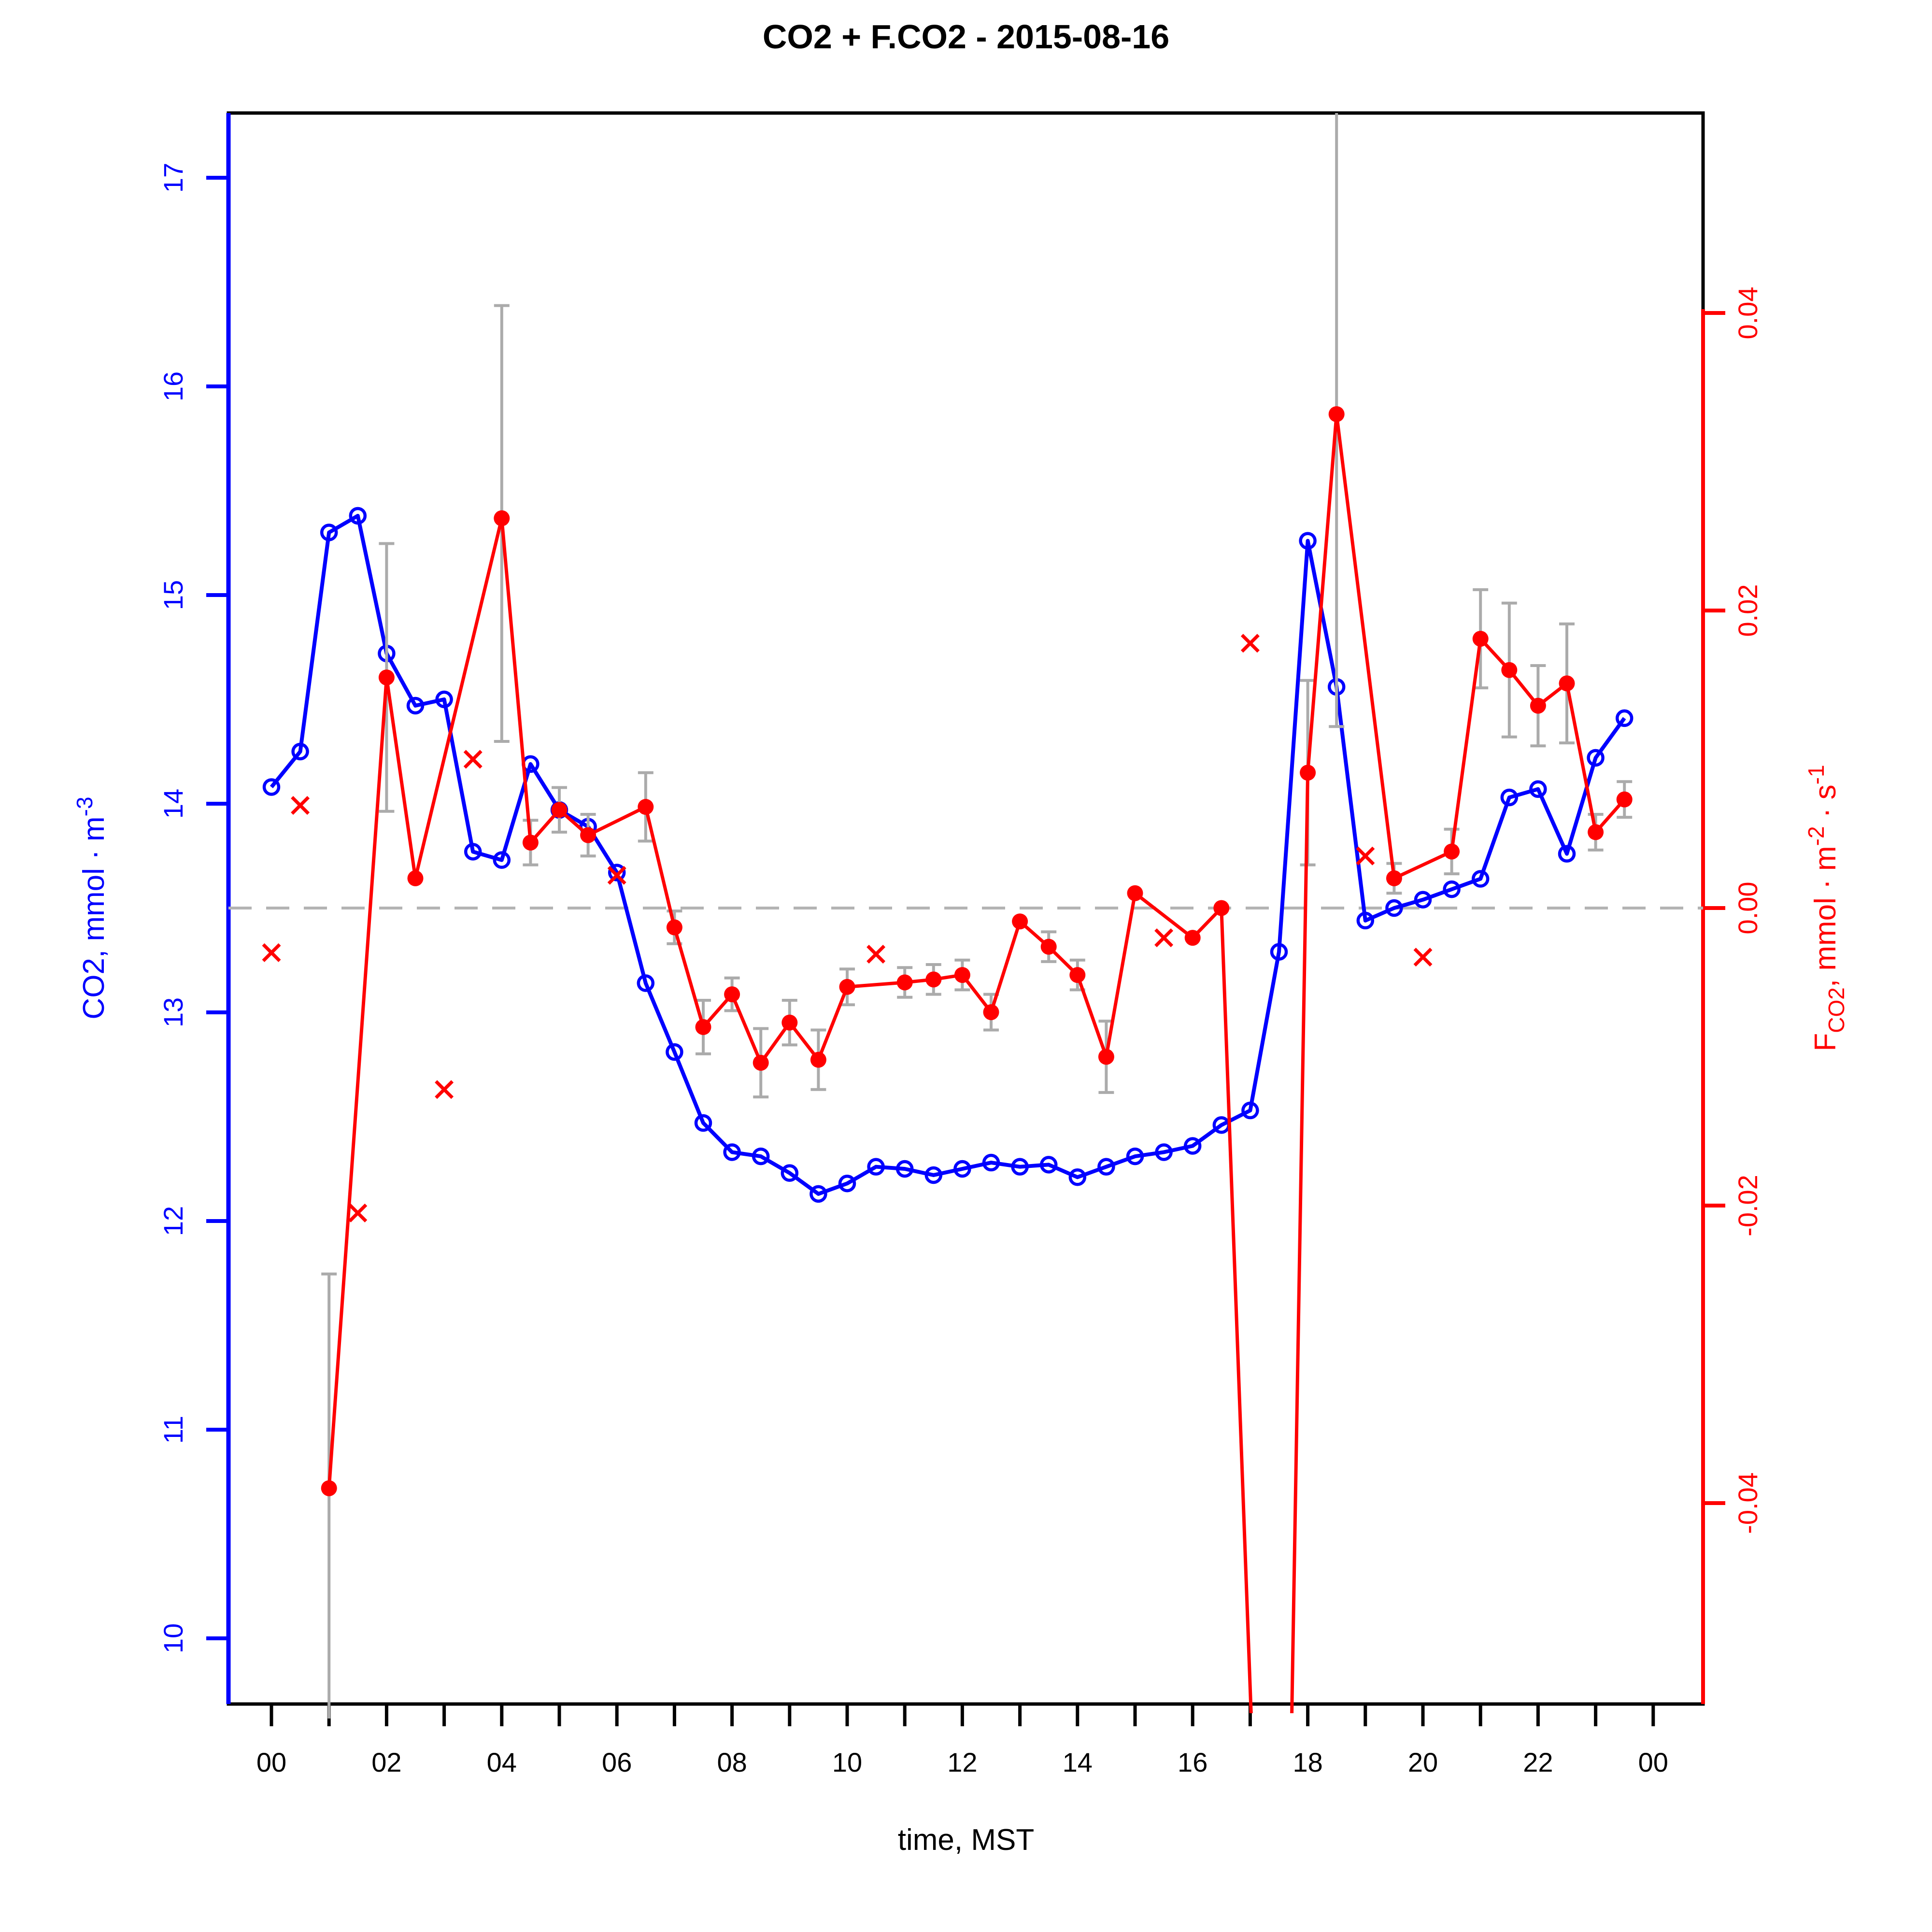  I want to click on y-left-tick-label: 15, so click(173, 595).